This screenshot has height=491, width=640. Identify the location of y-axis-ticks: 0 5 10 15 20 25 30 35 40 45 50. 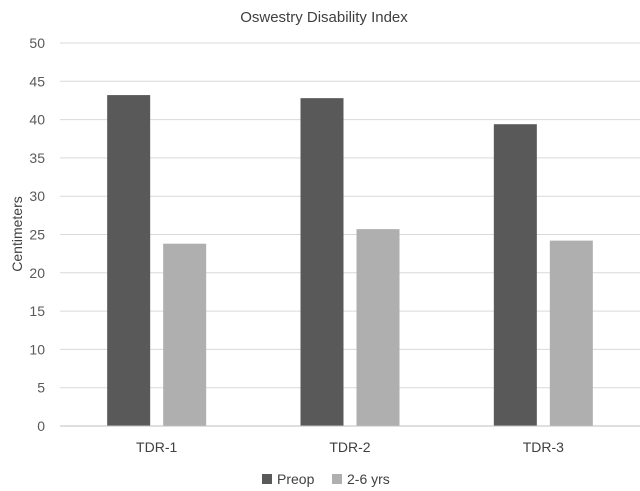
(37, 234).